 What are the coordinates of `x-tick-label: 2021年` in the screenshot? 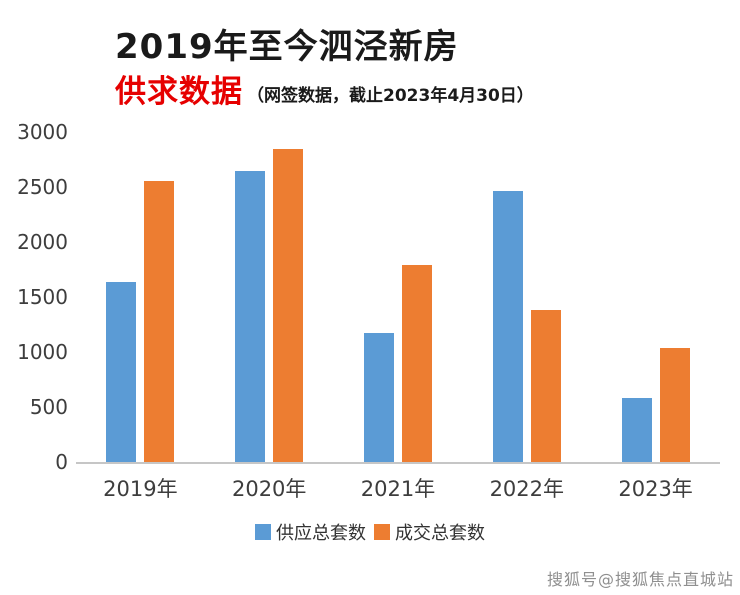 It's located at (398, 488).